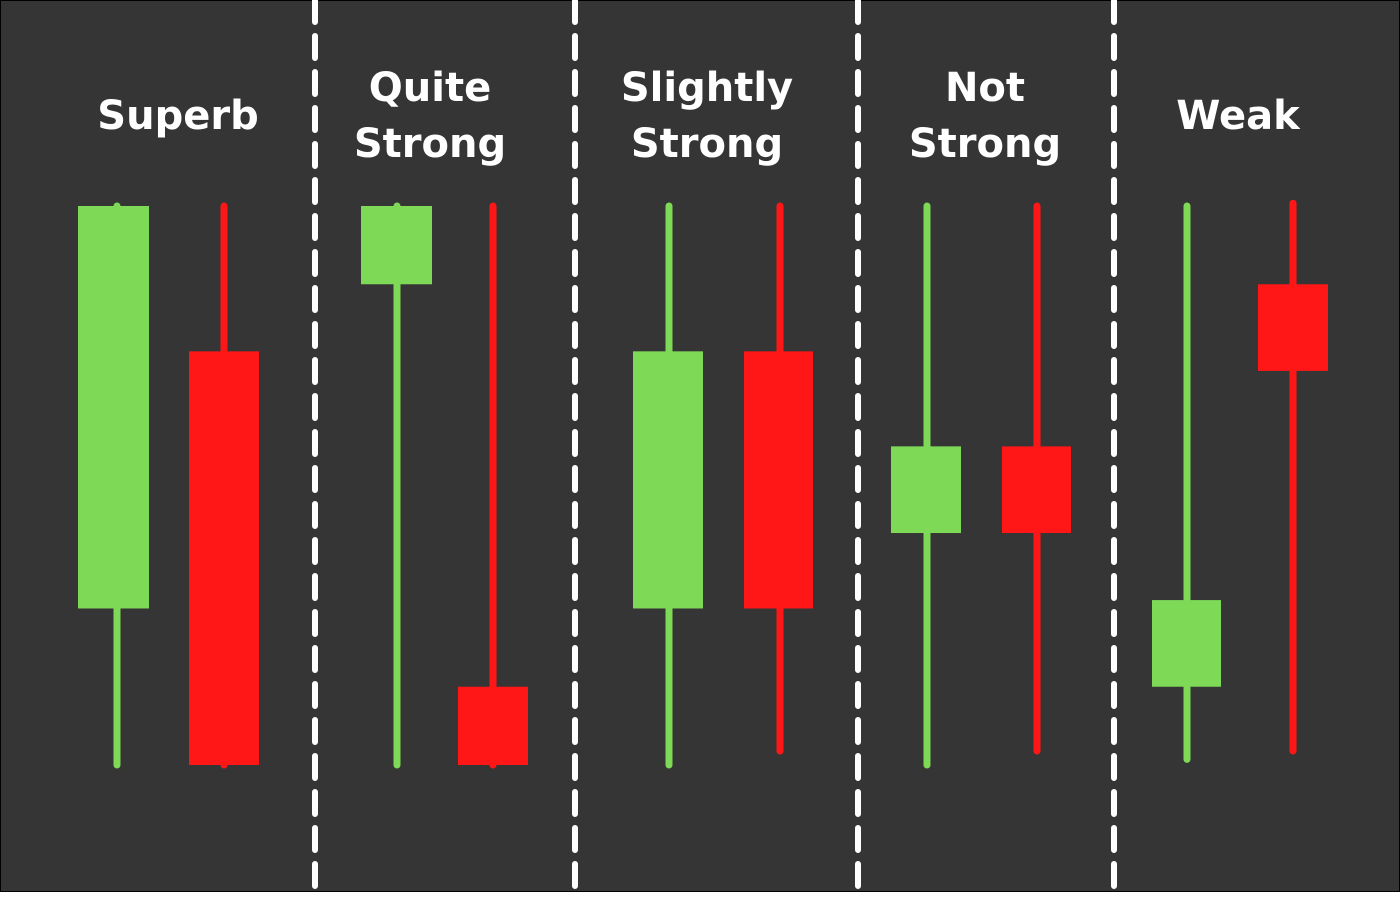 This screenshot has width=1400, height=897. I want to click on column-label-line: Not, so click(985, 88).